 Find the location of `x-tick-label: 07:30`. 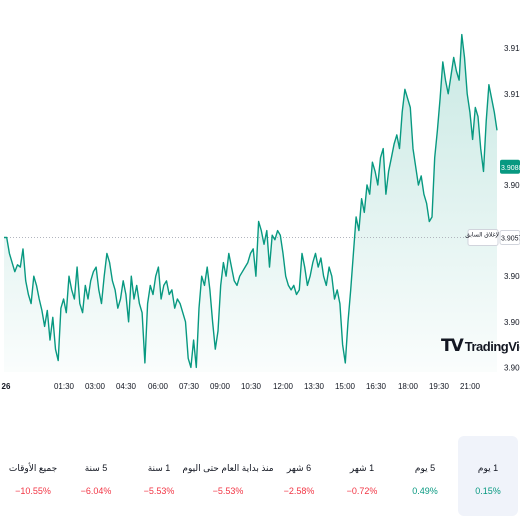

x-tick-label: 07:30 is located at coordinates (189, 386).